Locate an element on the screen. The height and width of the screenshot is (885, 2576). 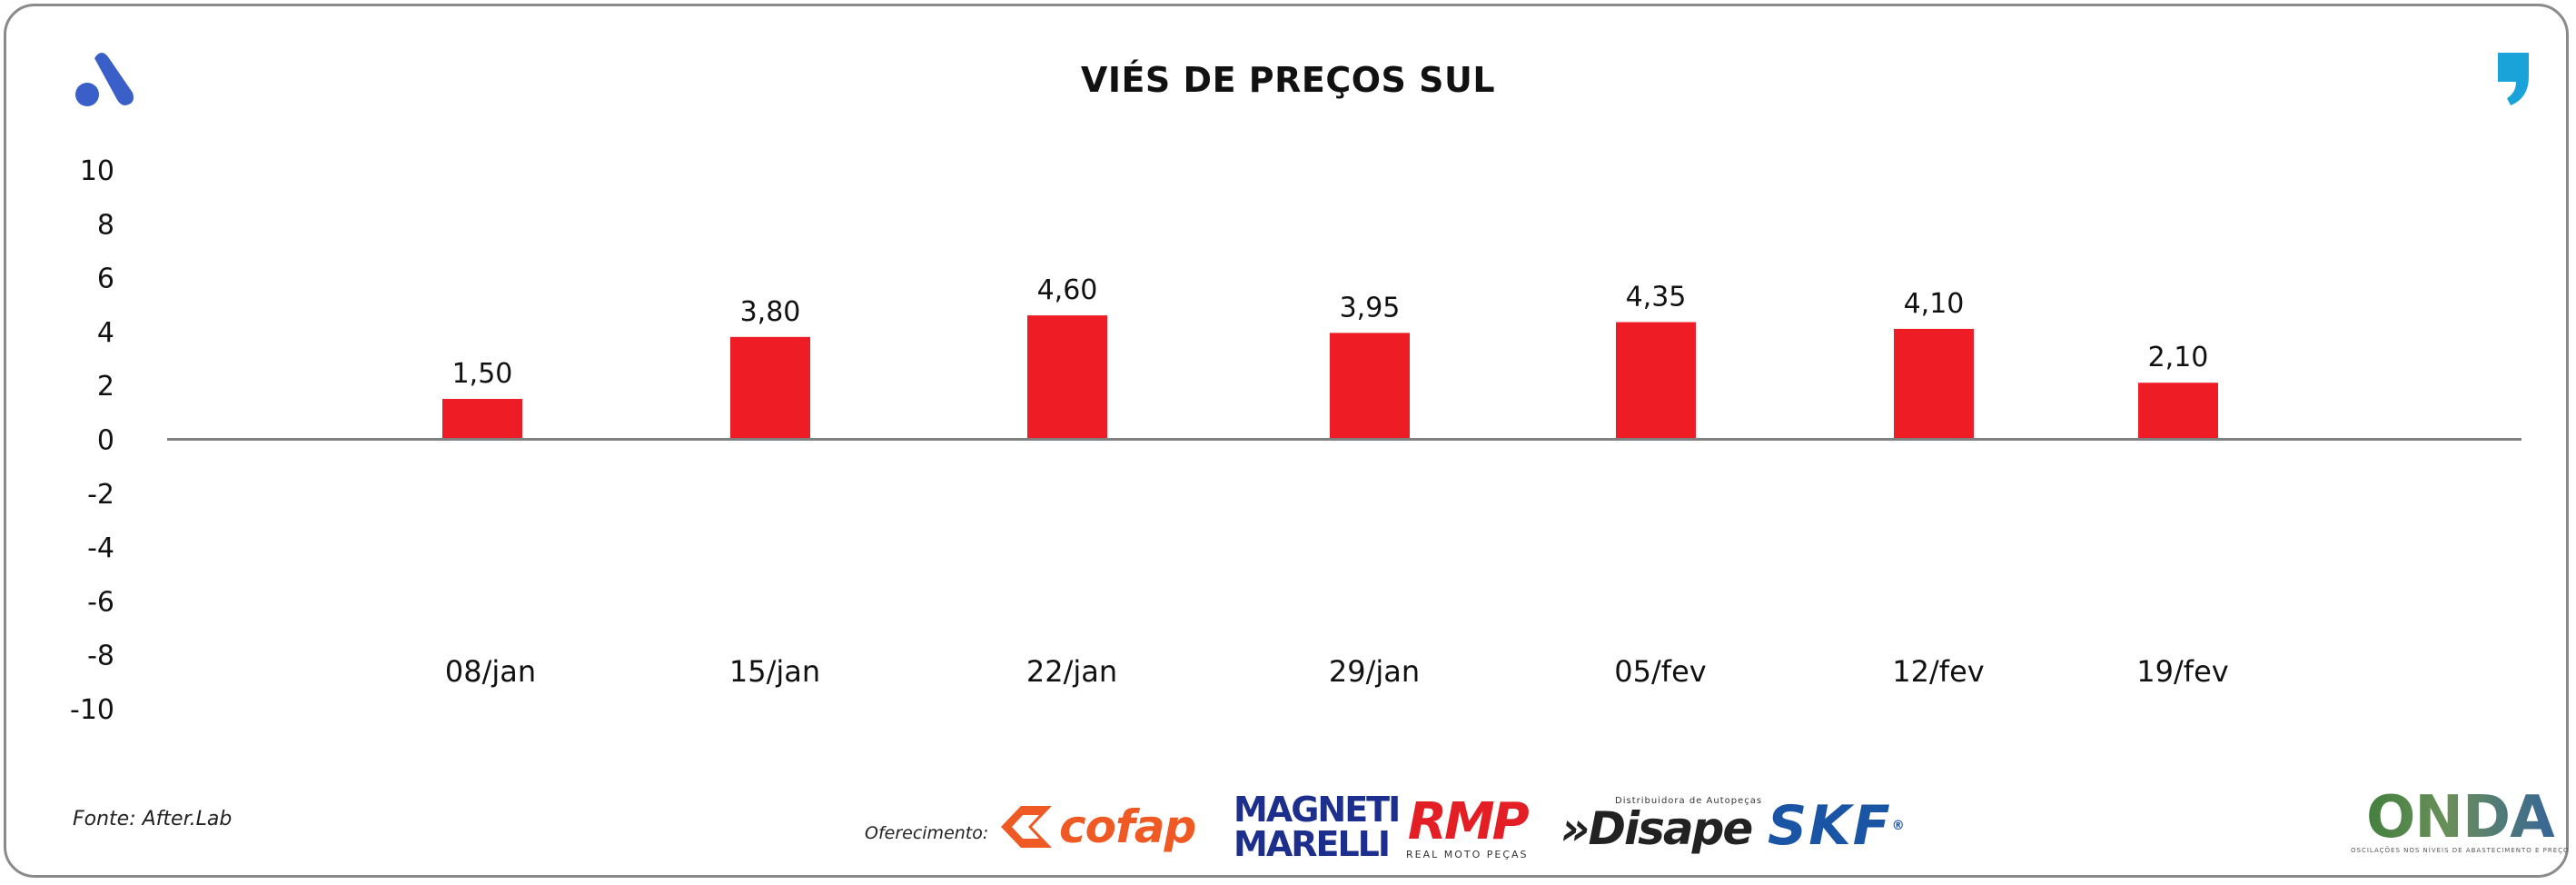
cofap-chevron-icon is located at coordinates (1026, 827).